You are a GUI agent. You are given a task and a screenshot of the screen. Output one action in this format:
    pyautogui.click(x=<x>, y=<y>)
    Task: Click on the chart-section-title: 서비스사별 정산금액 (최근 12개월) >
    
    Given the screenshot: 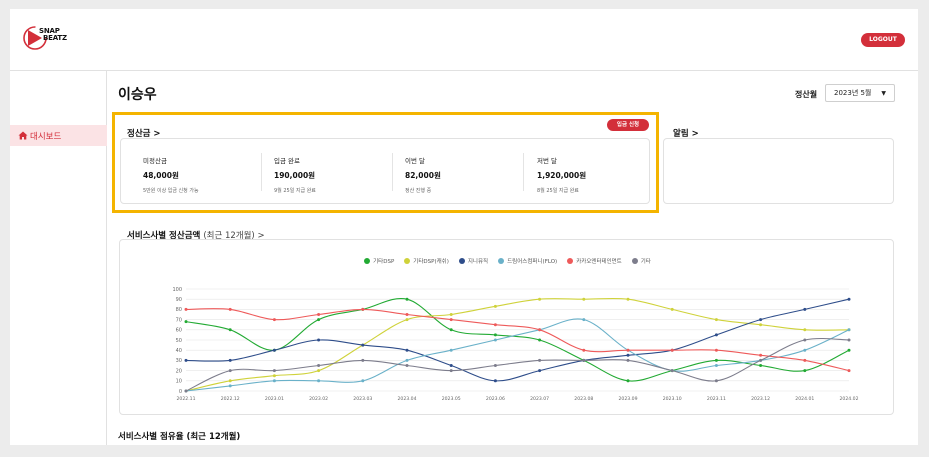 What is the action you would take?
    pyautogui.click(x=196, y=235)
    